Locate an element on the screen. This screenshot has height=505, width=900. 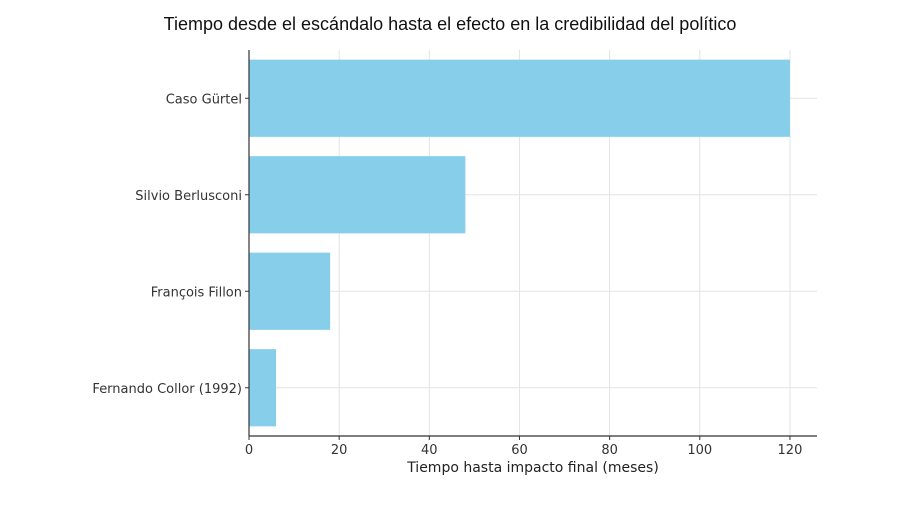
x-tick-label: 40 is located at coordinates (429, 450).